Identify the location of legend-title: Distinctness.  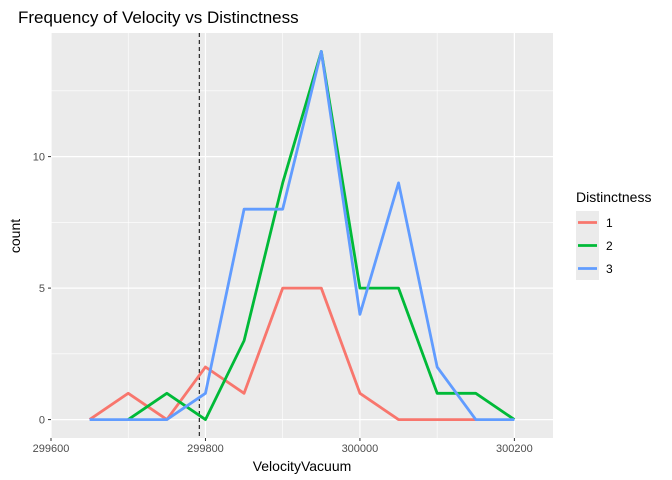
(613, 197).